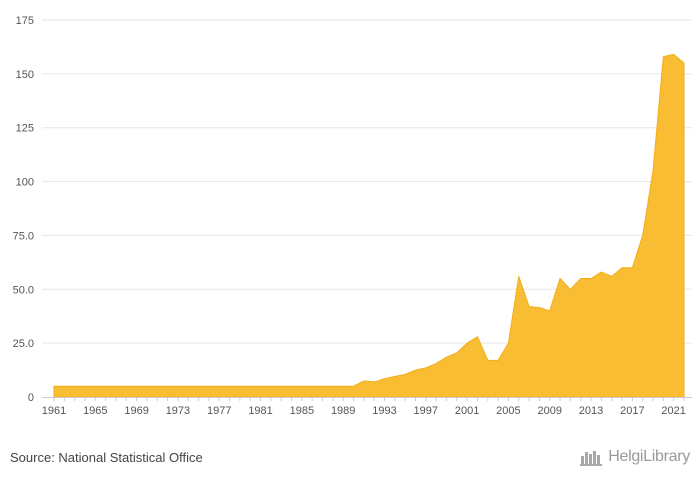  Describe the element at coordinates (23, 236) in the screenshot. I see `y-tick-label: 75.0` at that location.